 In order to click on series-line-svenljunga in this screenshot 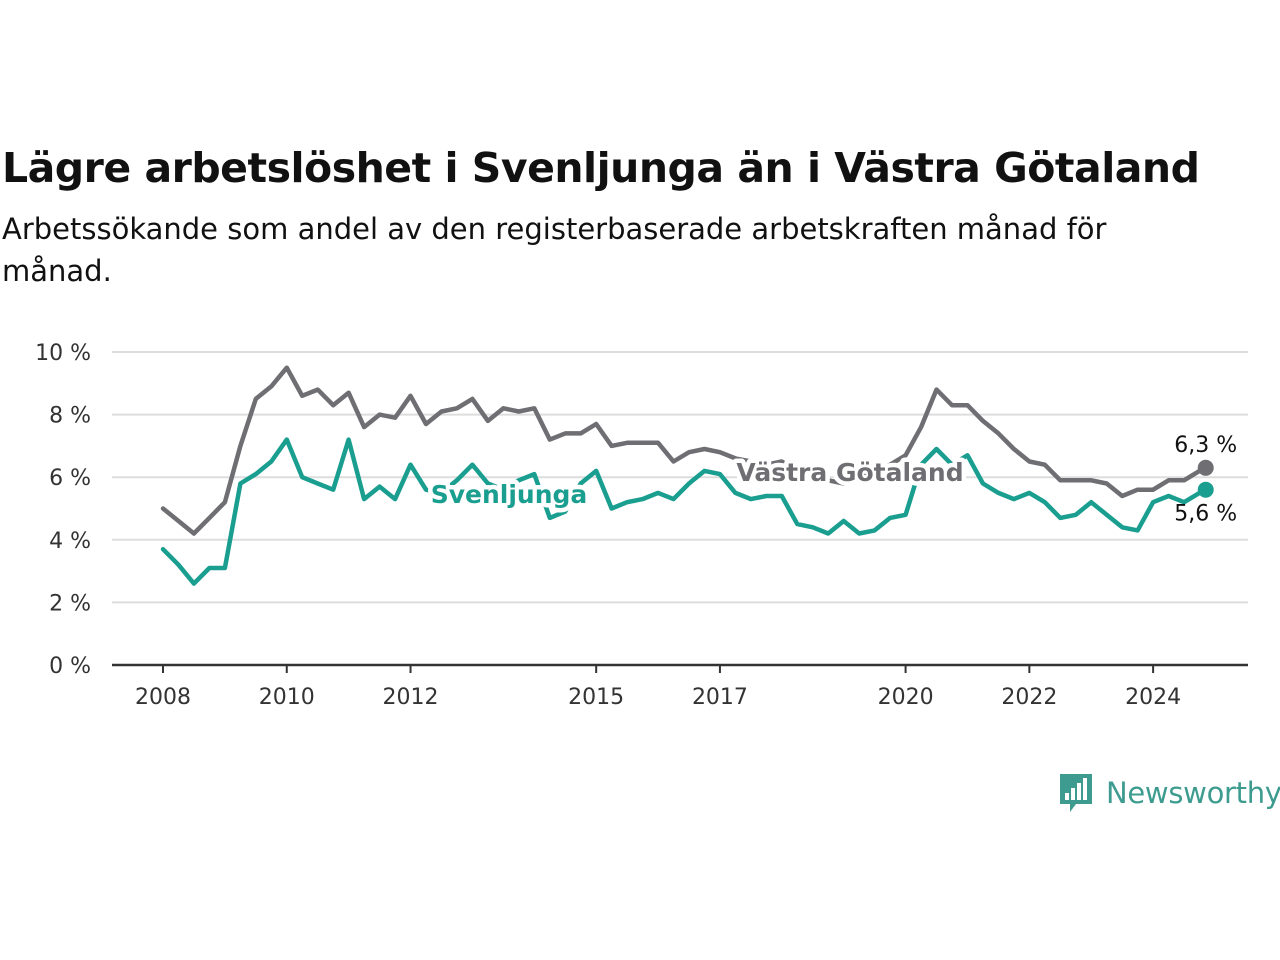, I will do `click(684, 511)`.